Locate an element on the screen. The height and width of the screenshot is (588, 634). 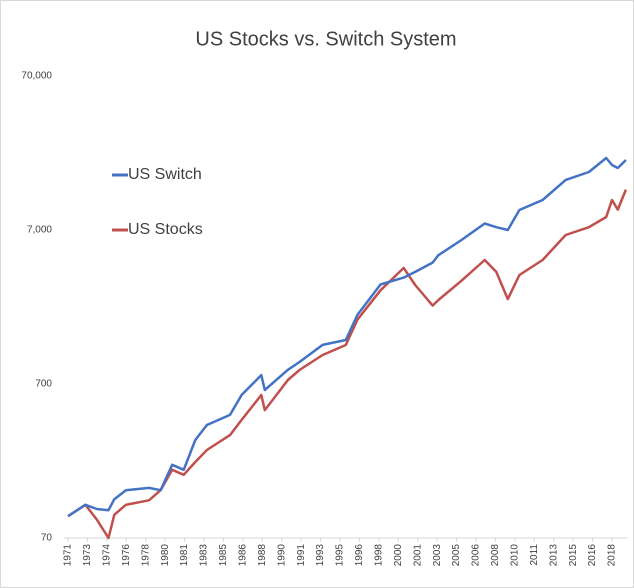
x-tick-label: 1993 is located at coordinates (320, 555).